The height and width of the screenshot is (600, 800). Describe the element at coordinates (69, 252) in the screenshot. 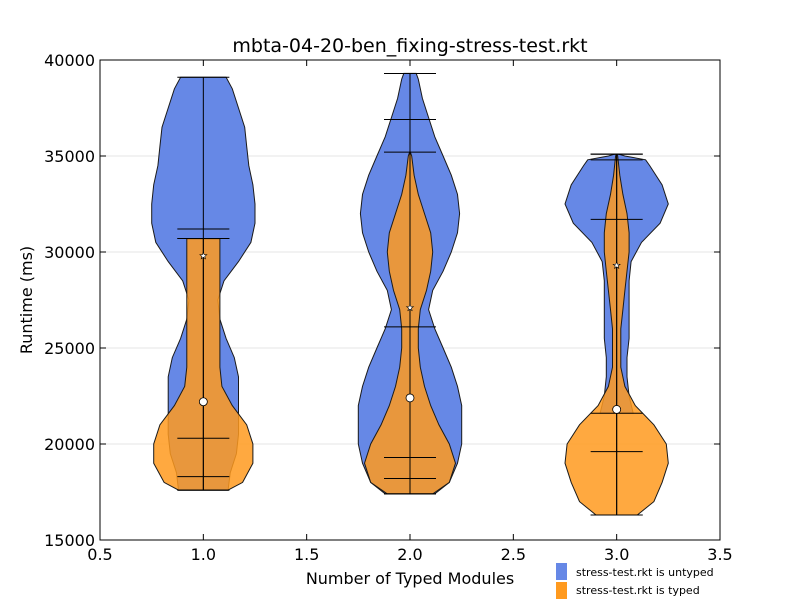

I see `y-tick-label: 30000` at that location.